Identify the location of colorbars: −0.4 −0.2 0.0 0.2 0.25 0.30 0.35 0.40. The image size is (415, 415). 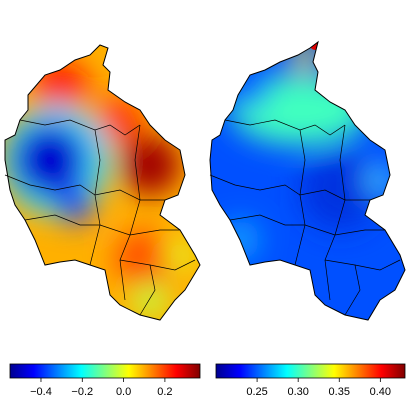
(207, 380).